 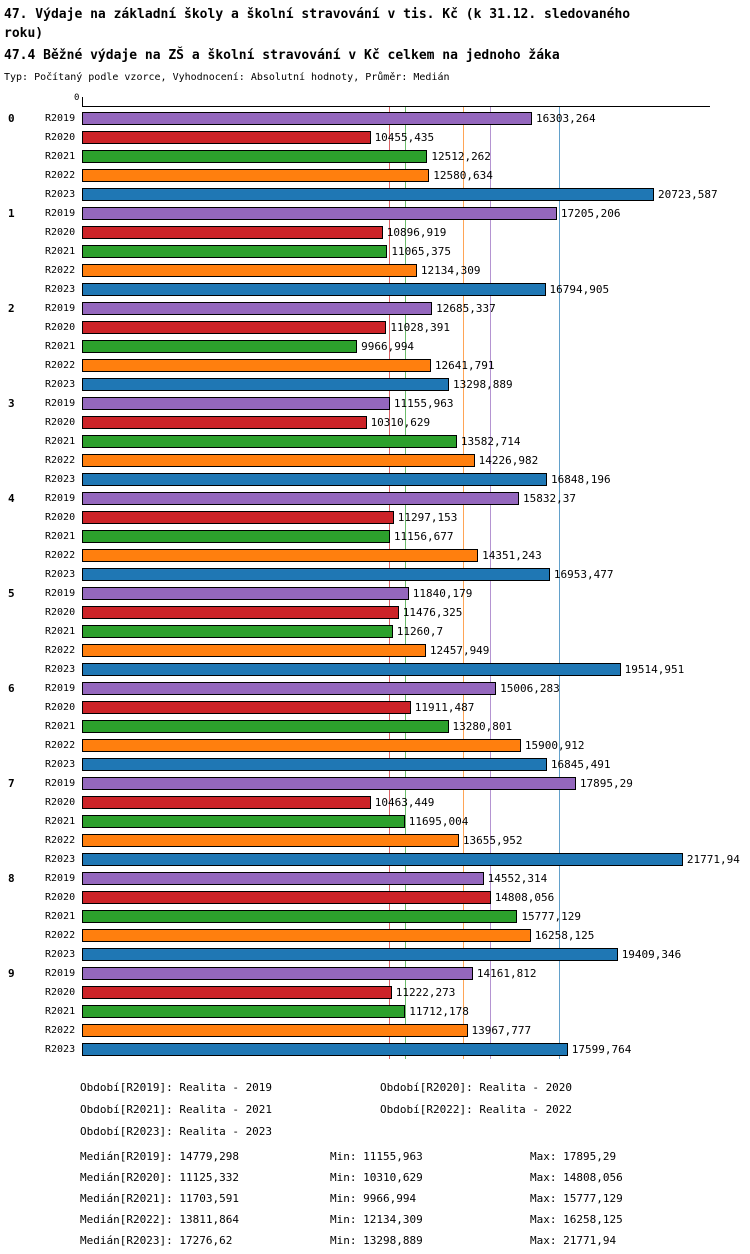 I want to click on median-line-R2019, so click(x=490, y=583).